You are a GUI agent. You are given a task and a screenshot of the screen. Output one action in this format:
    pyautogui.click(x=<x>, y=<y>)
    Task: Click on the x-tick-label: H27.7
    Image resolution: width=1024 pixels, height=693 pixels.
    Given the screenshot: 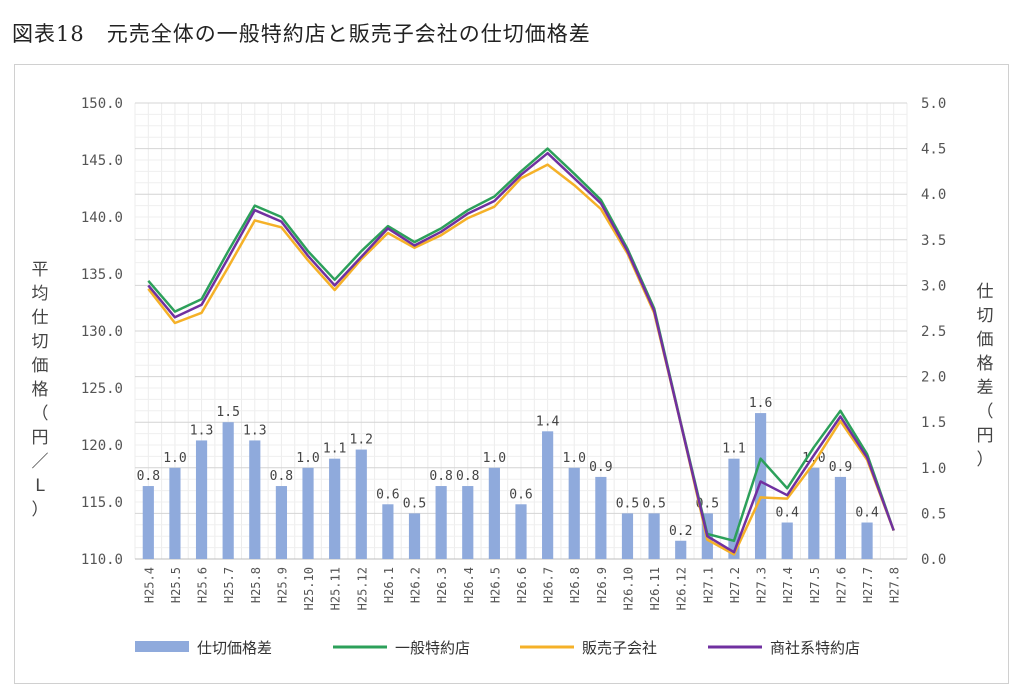 What is the action you would take?
    pyautogui.click(x=868, y=585)
    